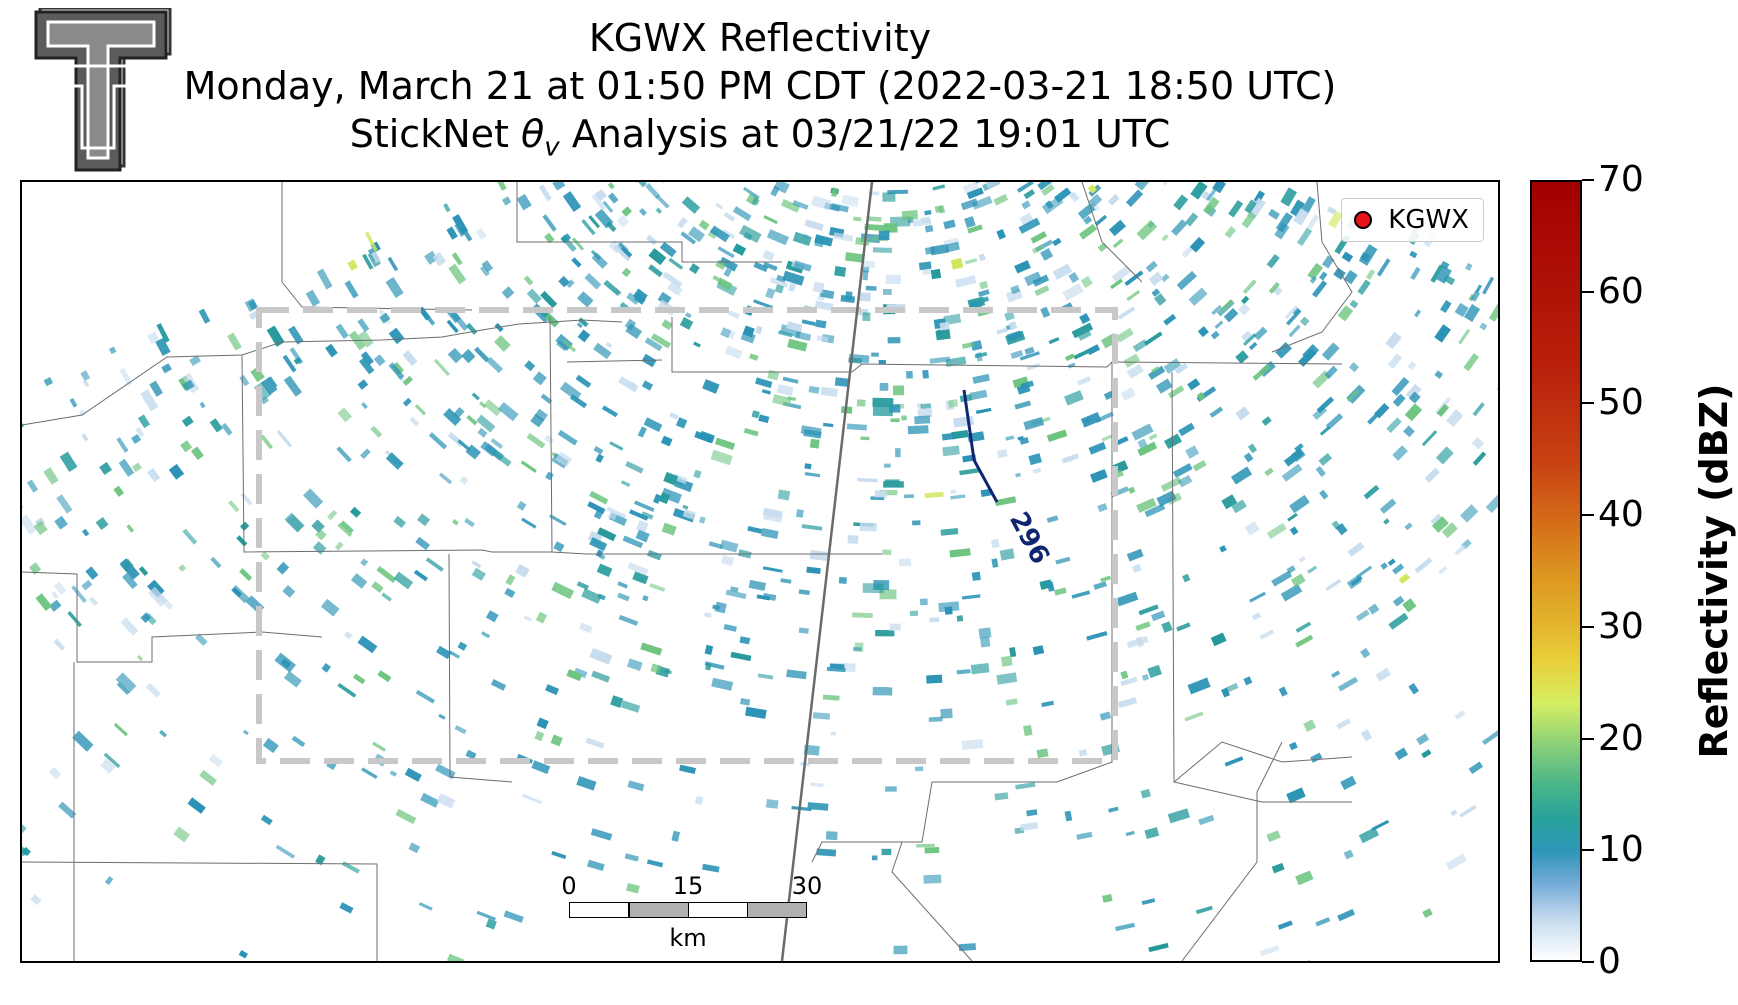  I want to click on colorbar-tick-label: 20, so click(1621, 738).